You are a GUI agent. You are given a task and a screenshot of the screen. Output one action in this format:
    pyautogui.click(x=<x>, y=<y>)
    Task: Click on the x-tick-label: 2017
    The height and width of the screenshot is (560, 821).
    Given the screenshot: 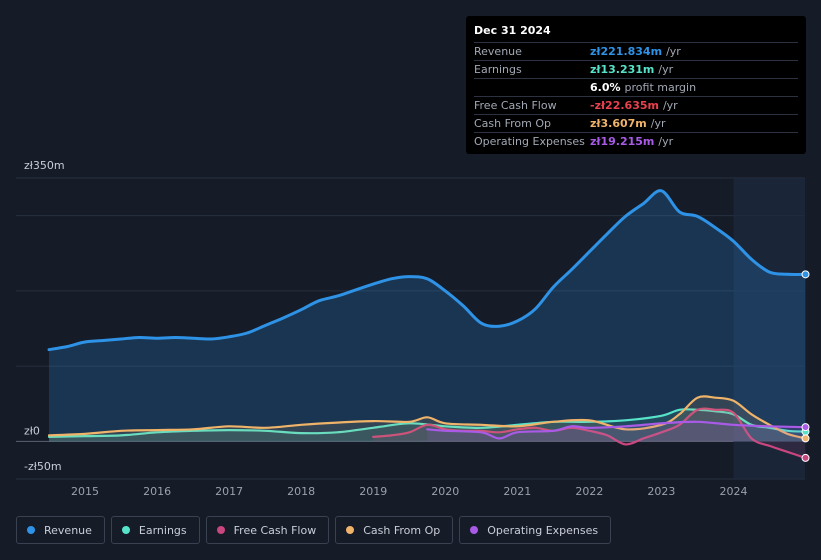 What is the action you would take?
    pyautogui.click(x=229, y=491)
    